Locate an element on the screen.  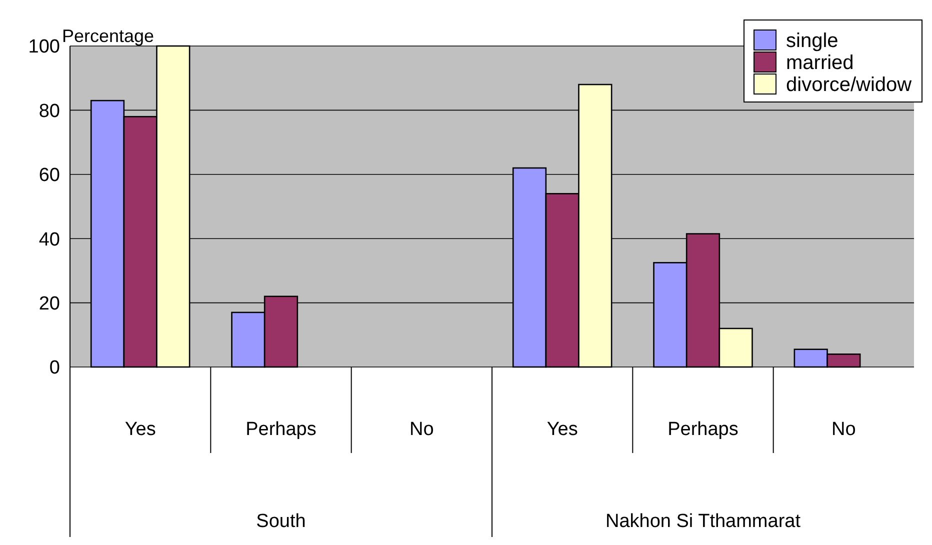
y-axis-title: Percentage is located at coordinates (108, 36).